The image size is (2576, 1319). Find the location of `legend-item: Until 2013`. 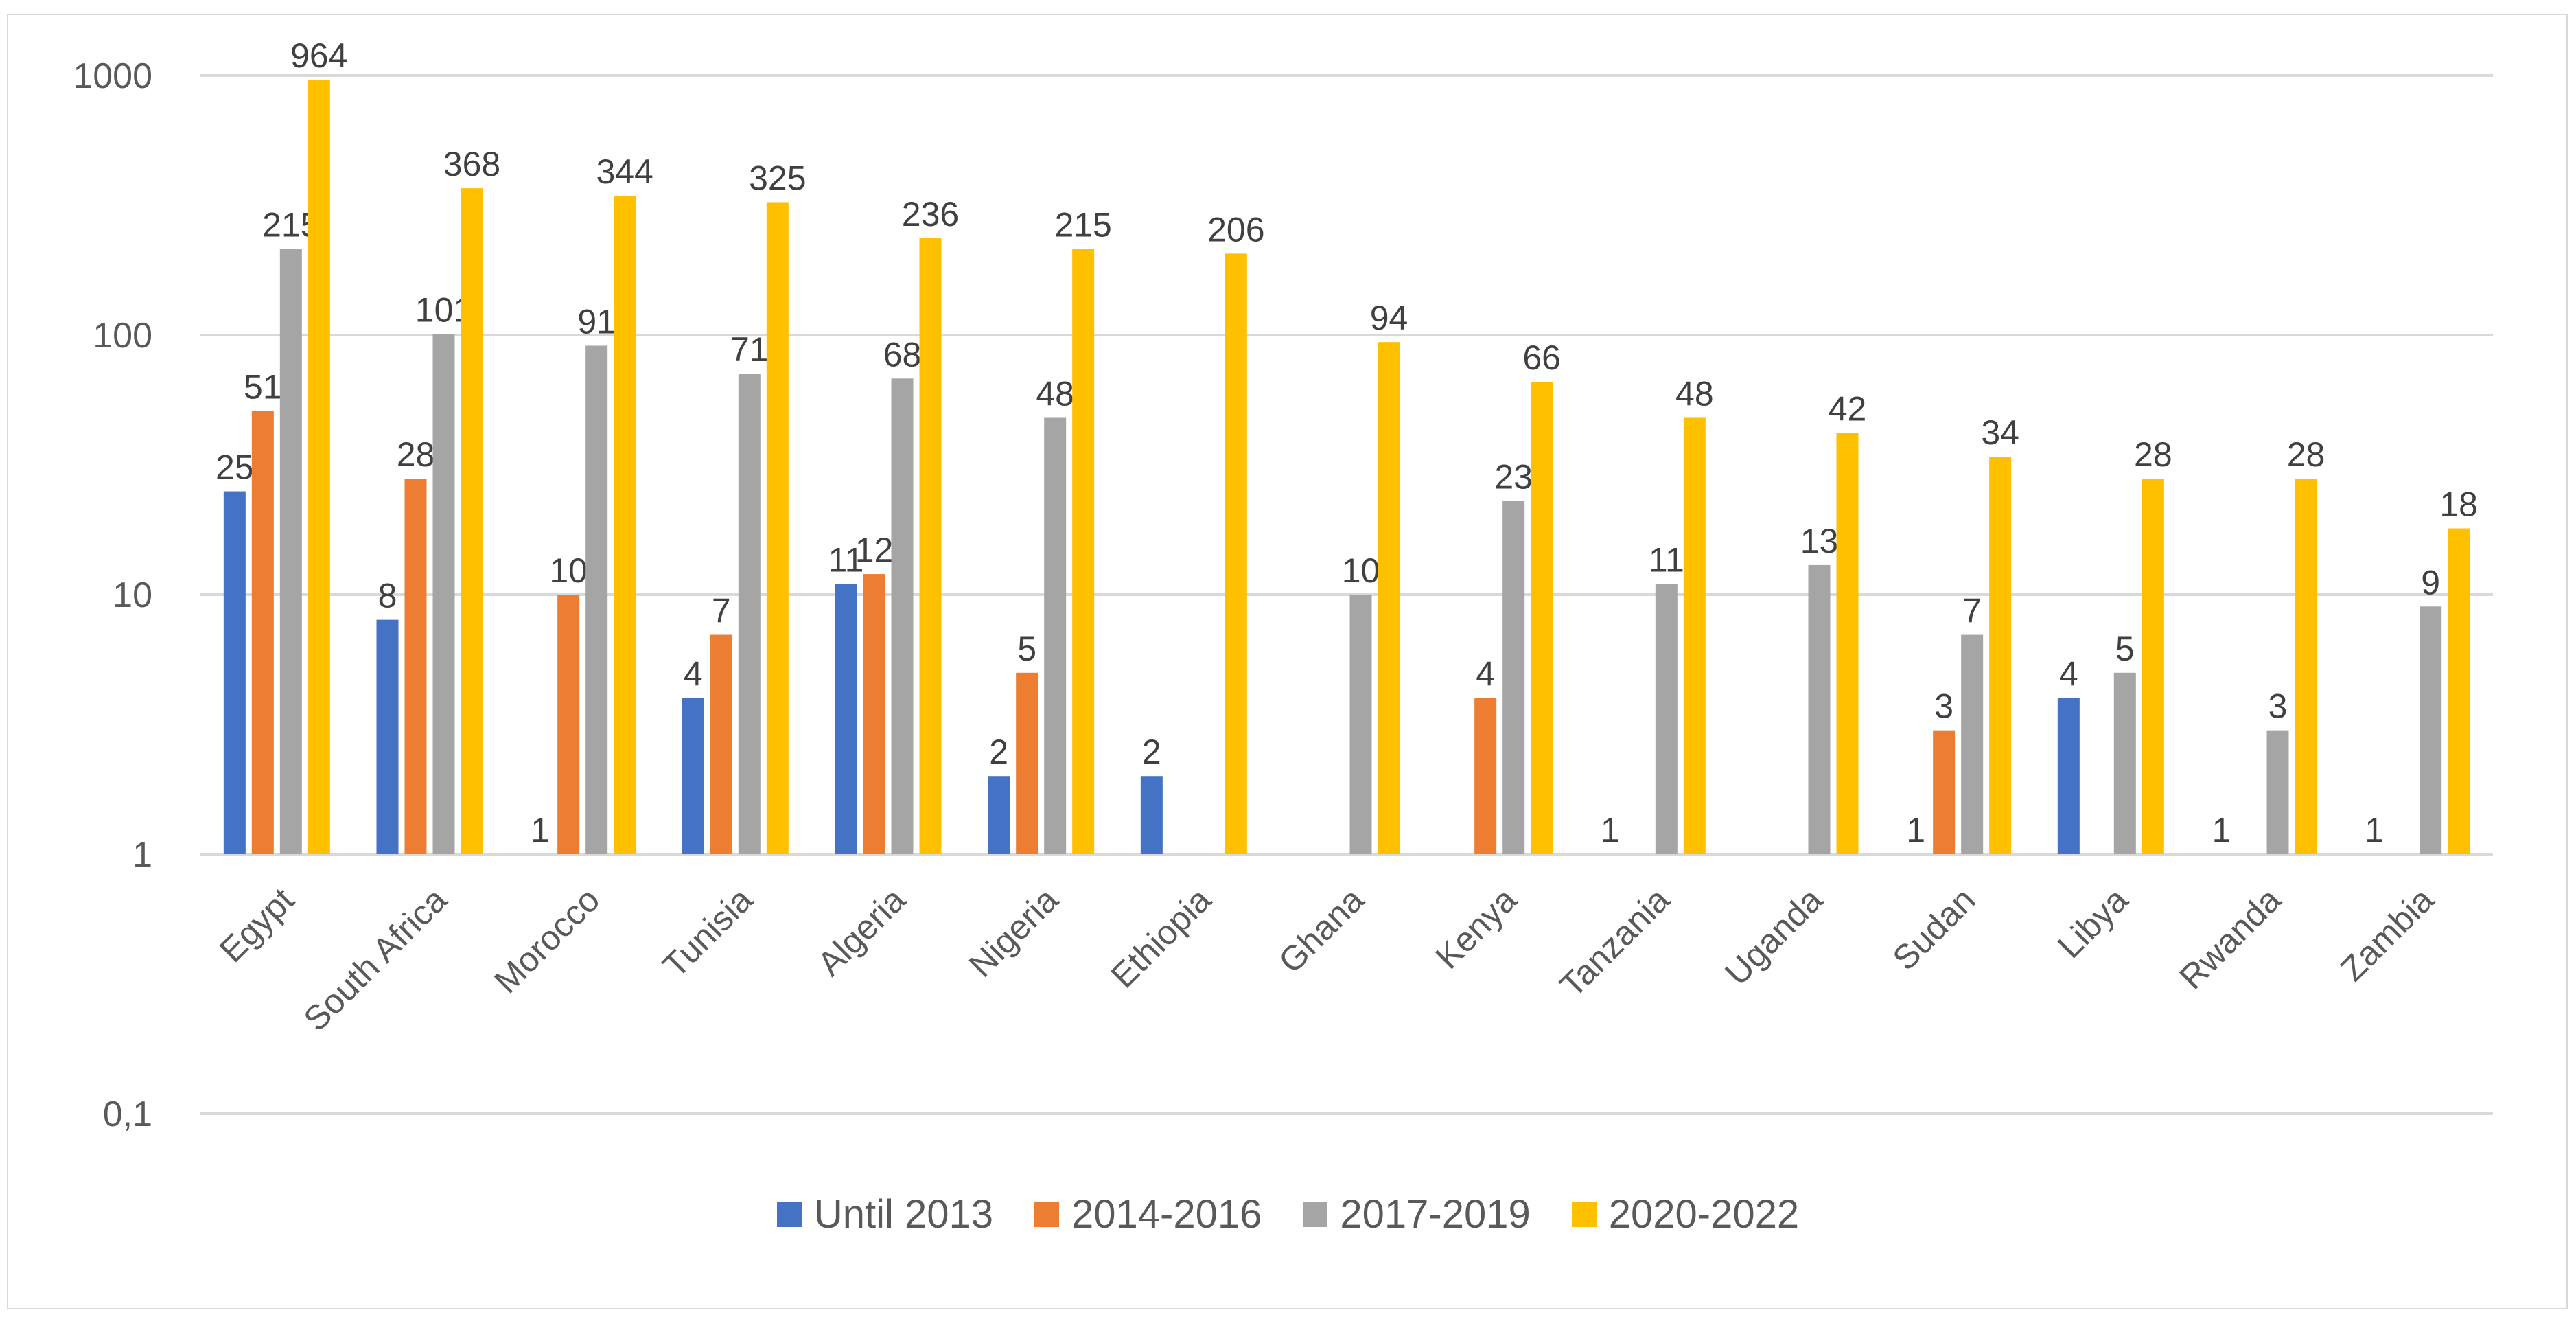

legend-item: Until 2013 is located at coordinates (885, 1214).